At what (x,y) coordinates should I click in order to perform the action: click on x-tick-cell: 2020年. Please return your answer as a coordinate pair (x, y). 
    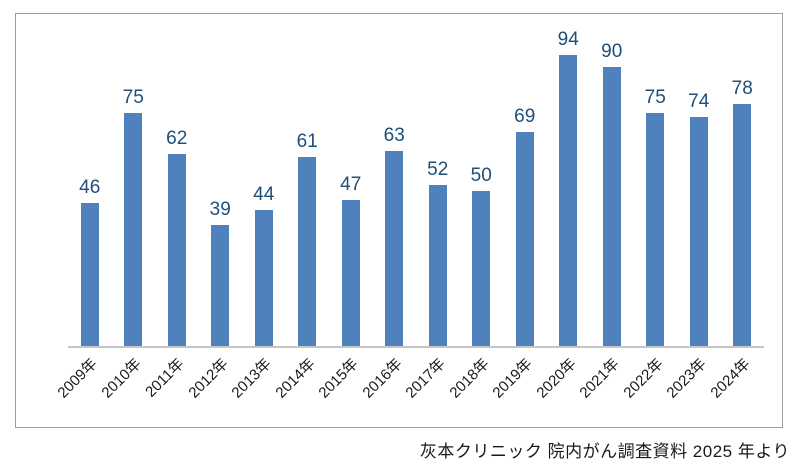
    Looking at the image, I should click on (556, 387).